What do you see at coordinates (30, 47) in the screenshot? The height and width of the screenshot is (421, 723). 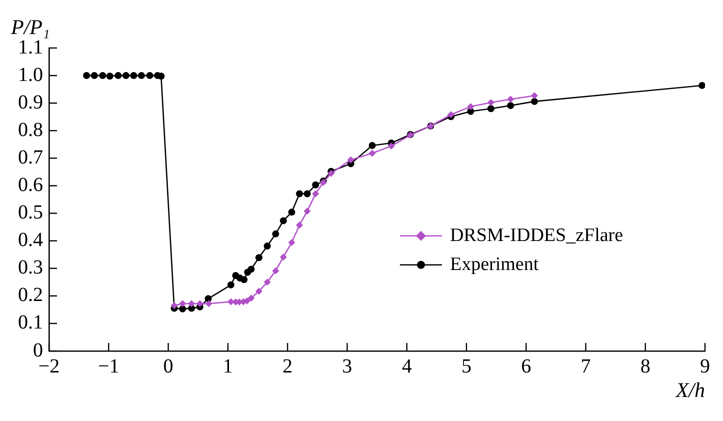 I see `y-tick-label: 1.1` at bounding box center [30, 47].